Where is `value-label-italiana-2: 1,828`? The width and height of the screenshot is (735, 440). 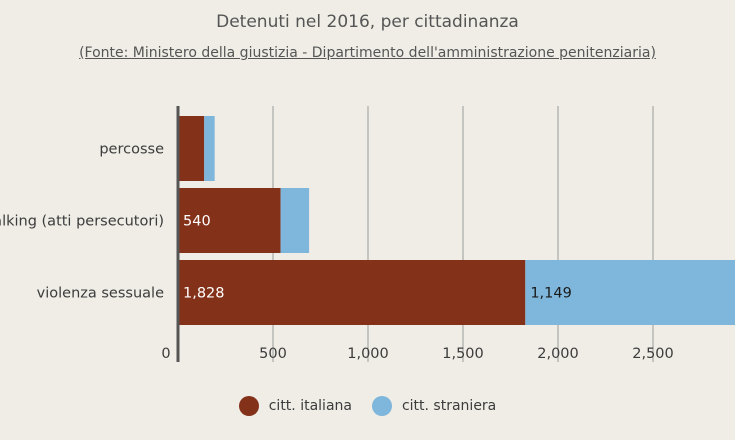 value-label-italiana-2: 1,828 is located at coordinates (204, 294).